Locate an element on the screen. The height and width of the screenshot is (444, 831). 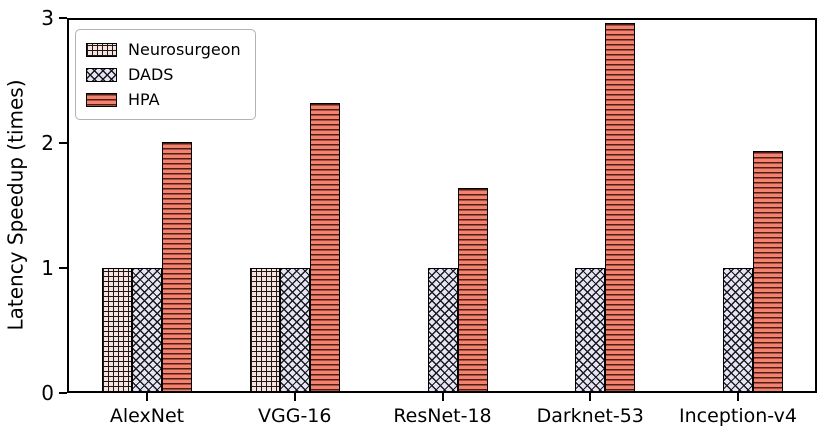
legend-swatch-grid-icon is located at coordinates (101, 49).